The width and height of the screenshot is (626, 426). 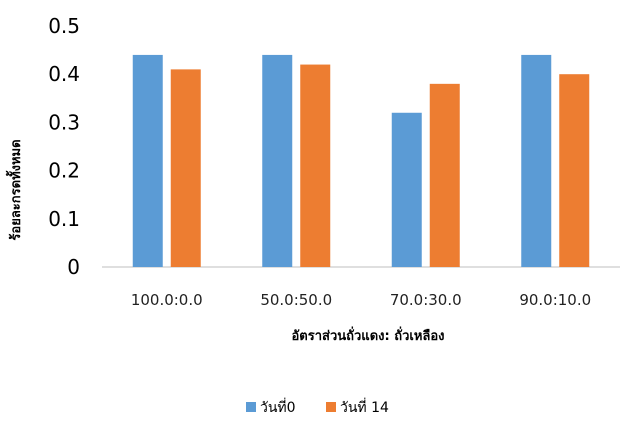 I want to click on y-axis-label: ร้อยละกรดทั้งหมด, so click(x=14, y=189).